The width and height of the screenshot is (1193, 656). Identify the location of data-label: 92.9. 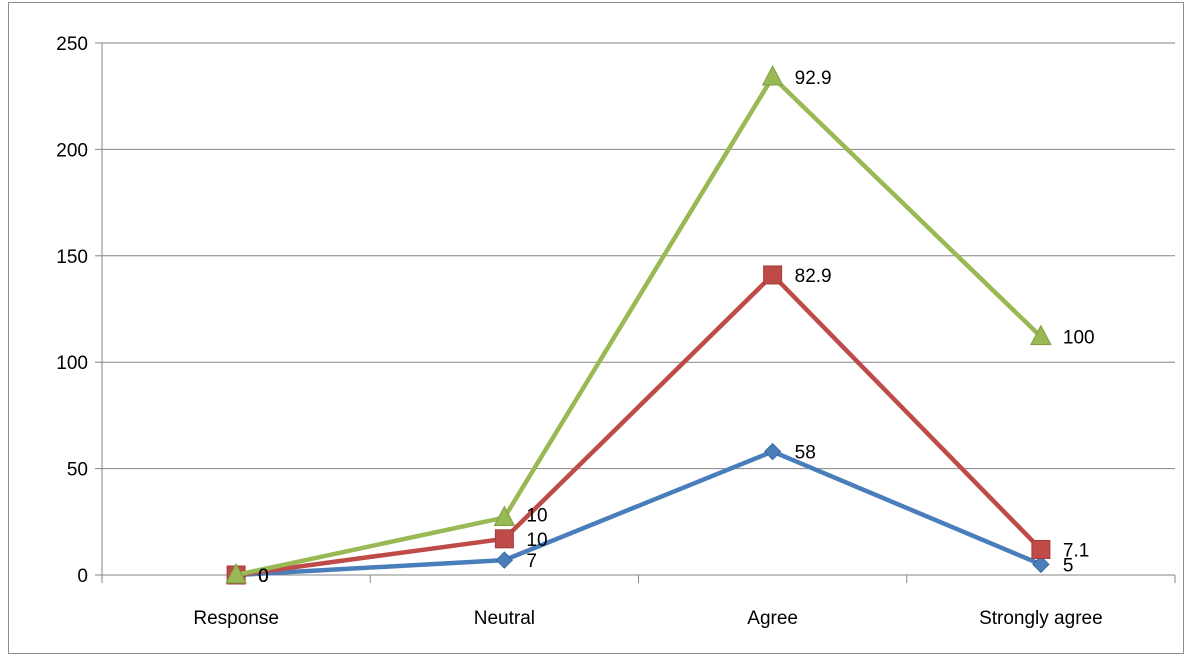
(813, 78).